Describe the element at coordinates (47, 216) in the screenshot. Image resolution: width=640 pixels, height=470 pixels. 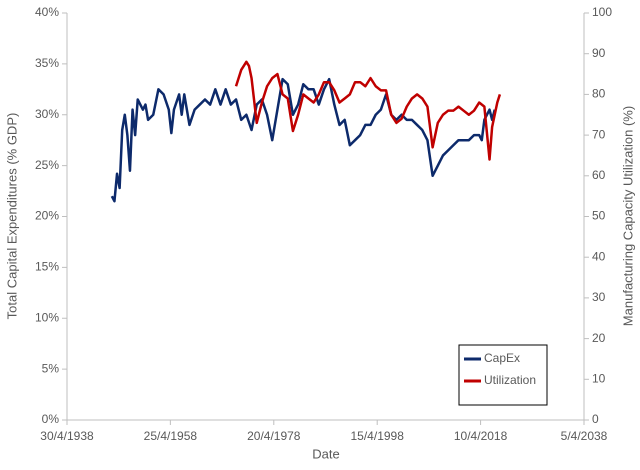
I see `y-tick-label: 20%` at that location.